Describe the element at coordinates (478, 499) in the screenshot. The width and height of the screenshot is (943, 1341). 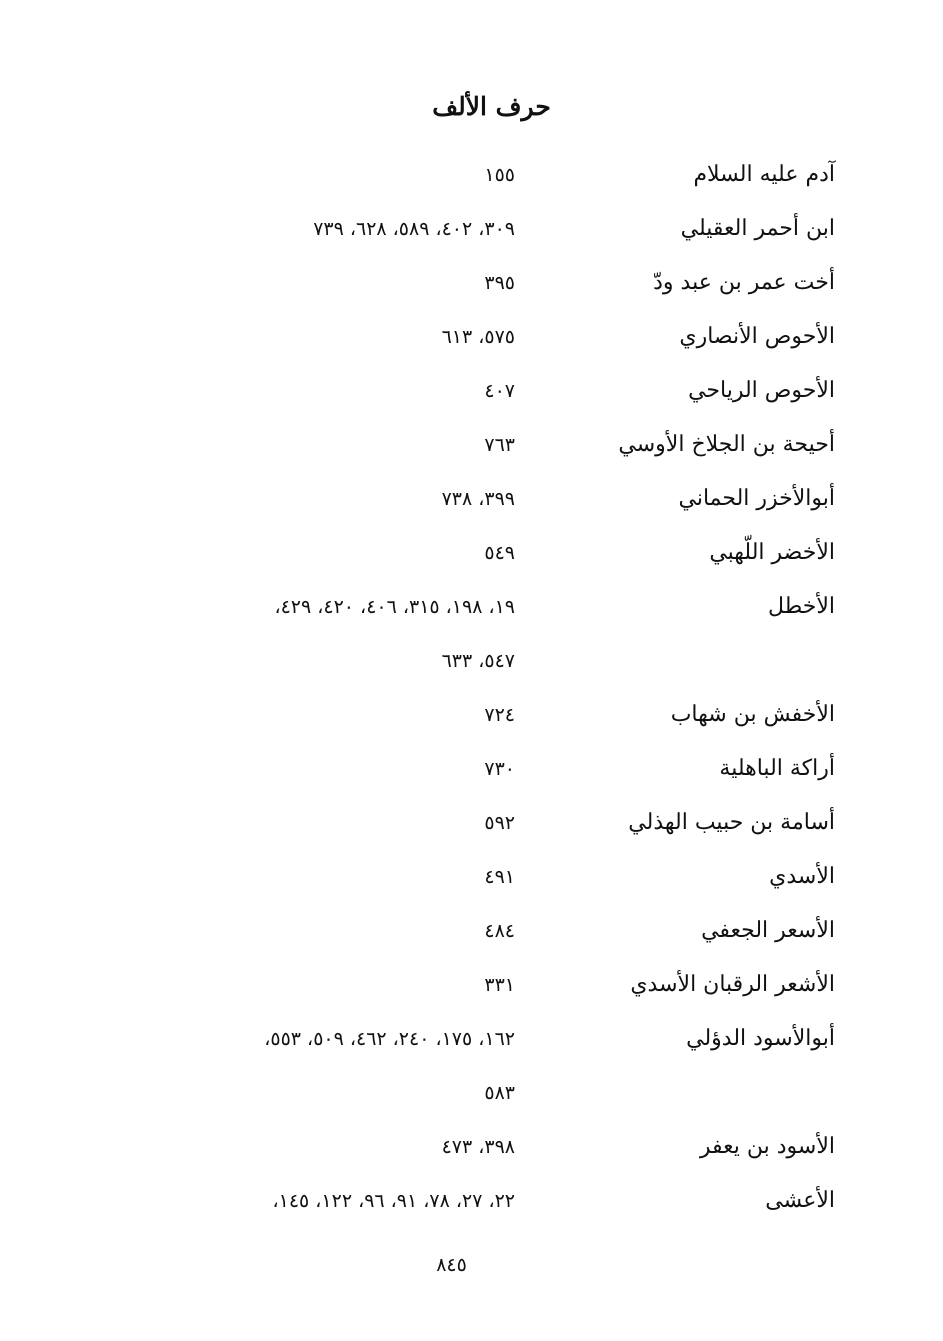
I see `entry-pages: ٣٩٩، ٧٣٨` at that location.